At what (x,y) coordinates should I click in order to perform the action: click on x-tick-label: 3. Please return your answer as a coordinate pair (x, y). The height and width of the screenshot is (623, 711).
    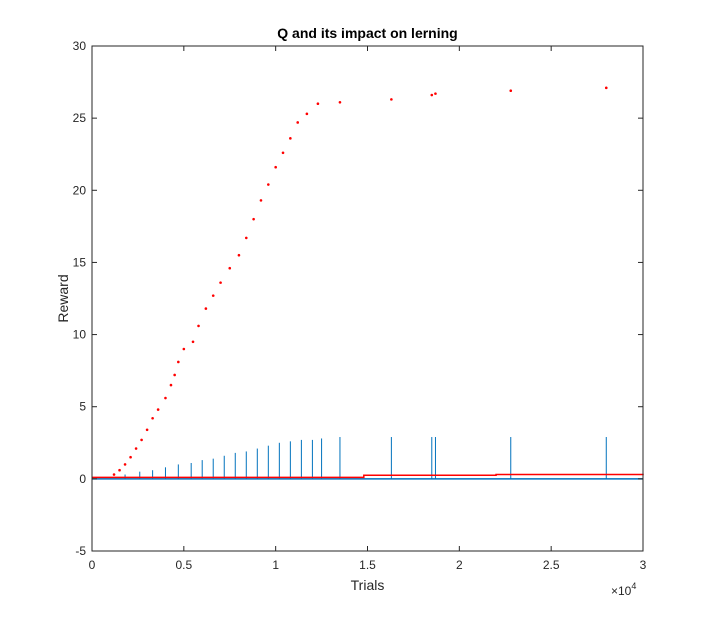
    Looking at the image, I should click on (643, 565).